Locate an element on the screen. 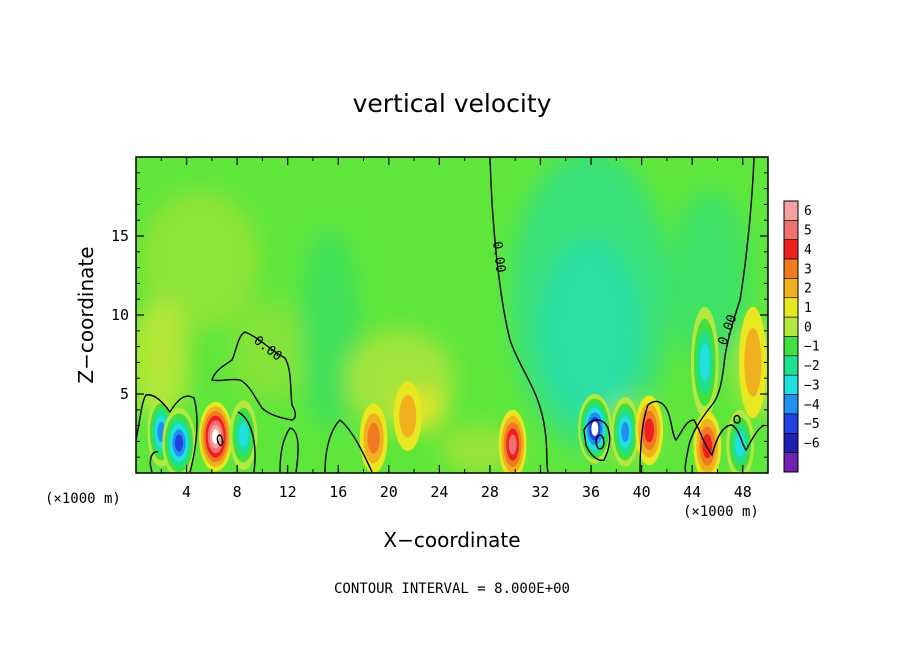  y-axis-label: Z−coordinate is located at coordinates (86, 314).